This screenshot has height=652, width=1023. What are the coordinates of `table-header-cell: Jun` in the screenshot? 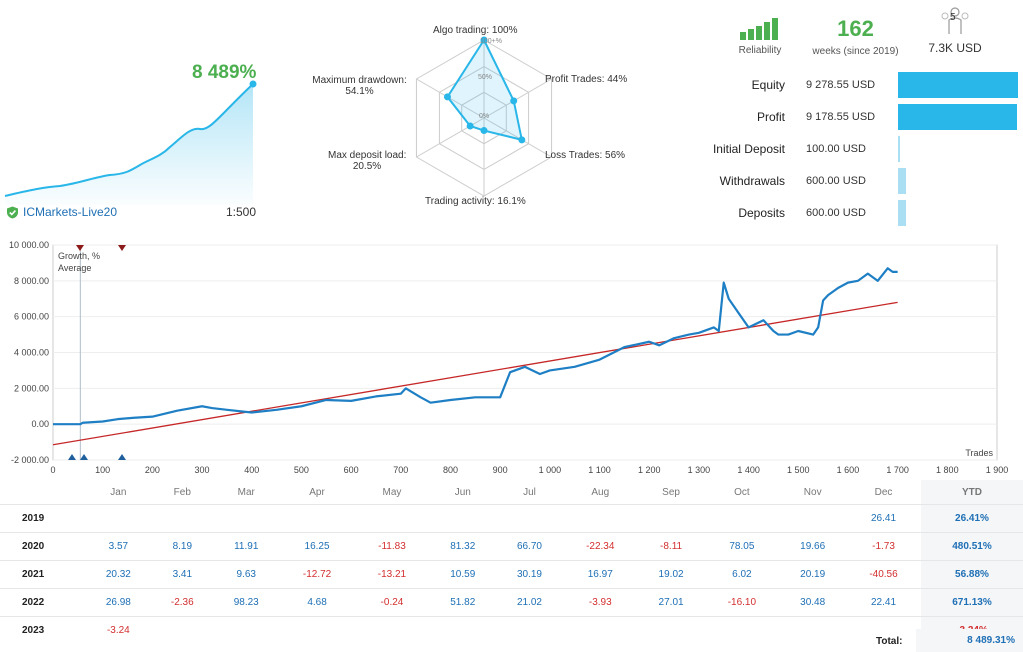 It's located at (462, 492).